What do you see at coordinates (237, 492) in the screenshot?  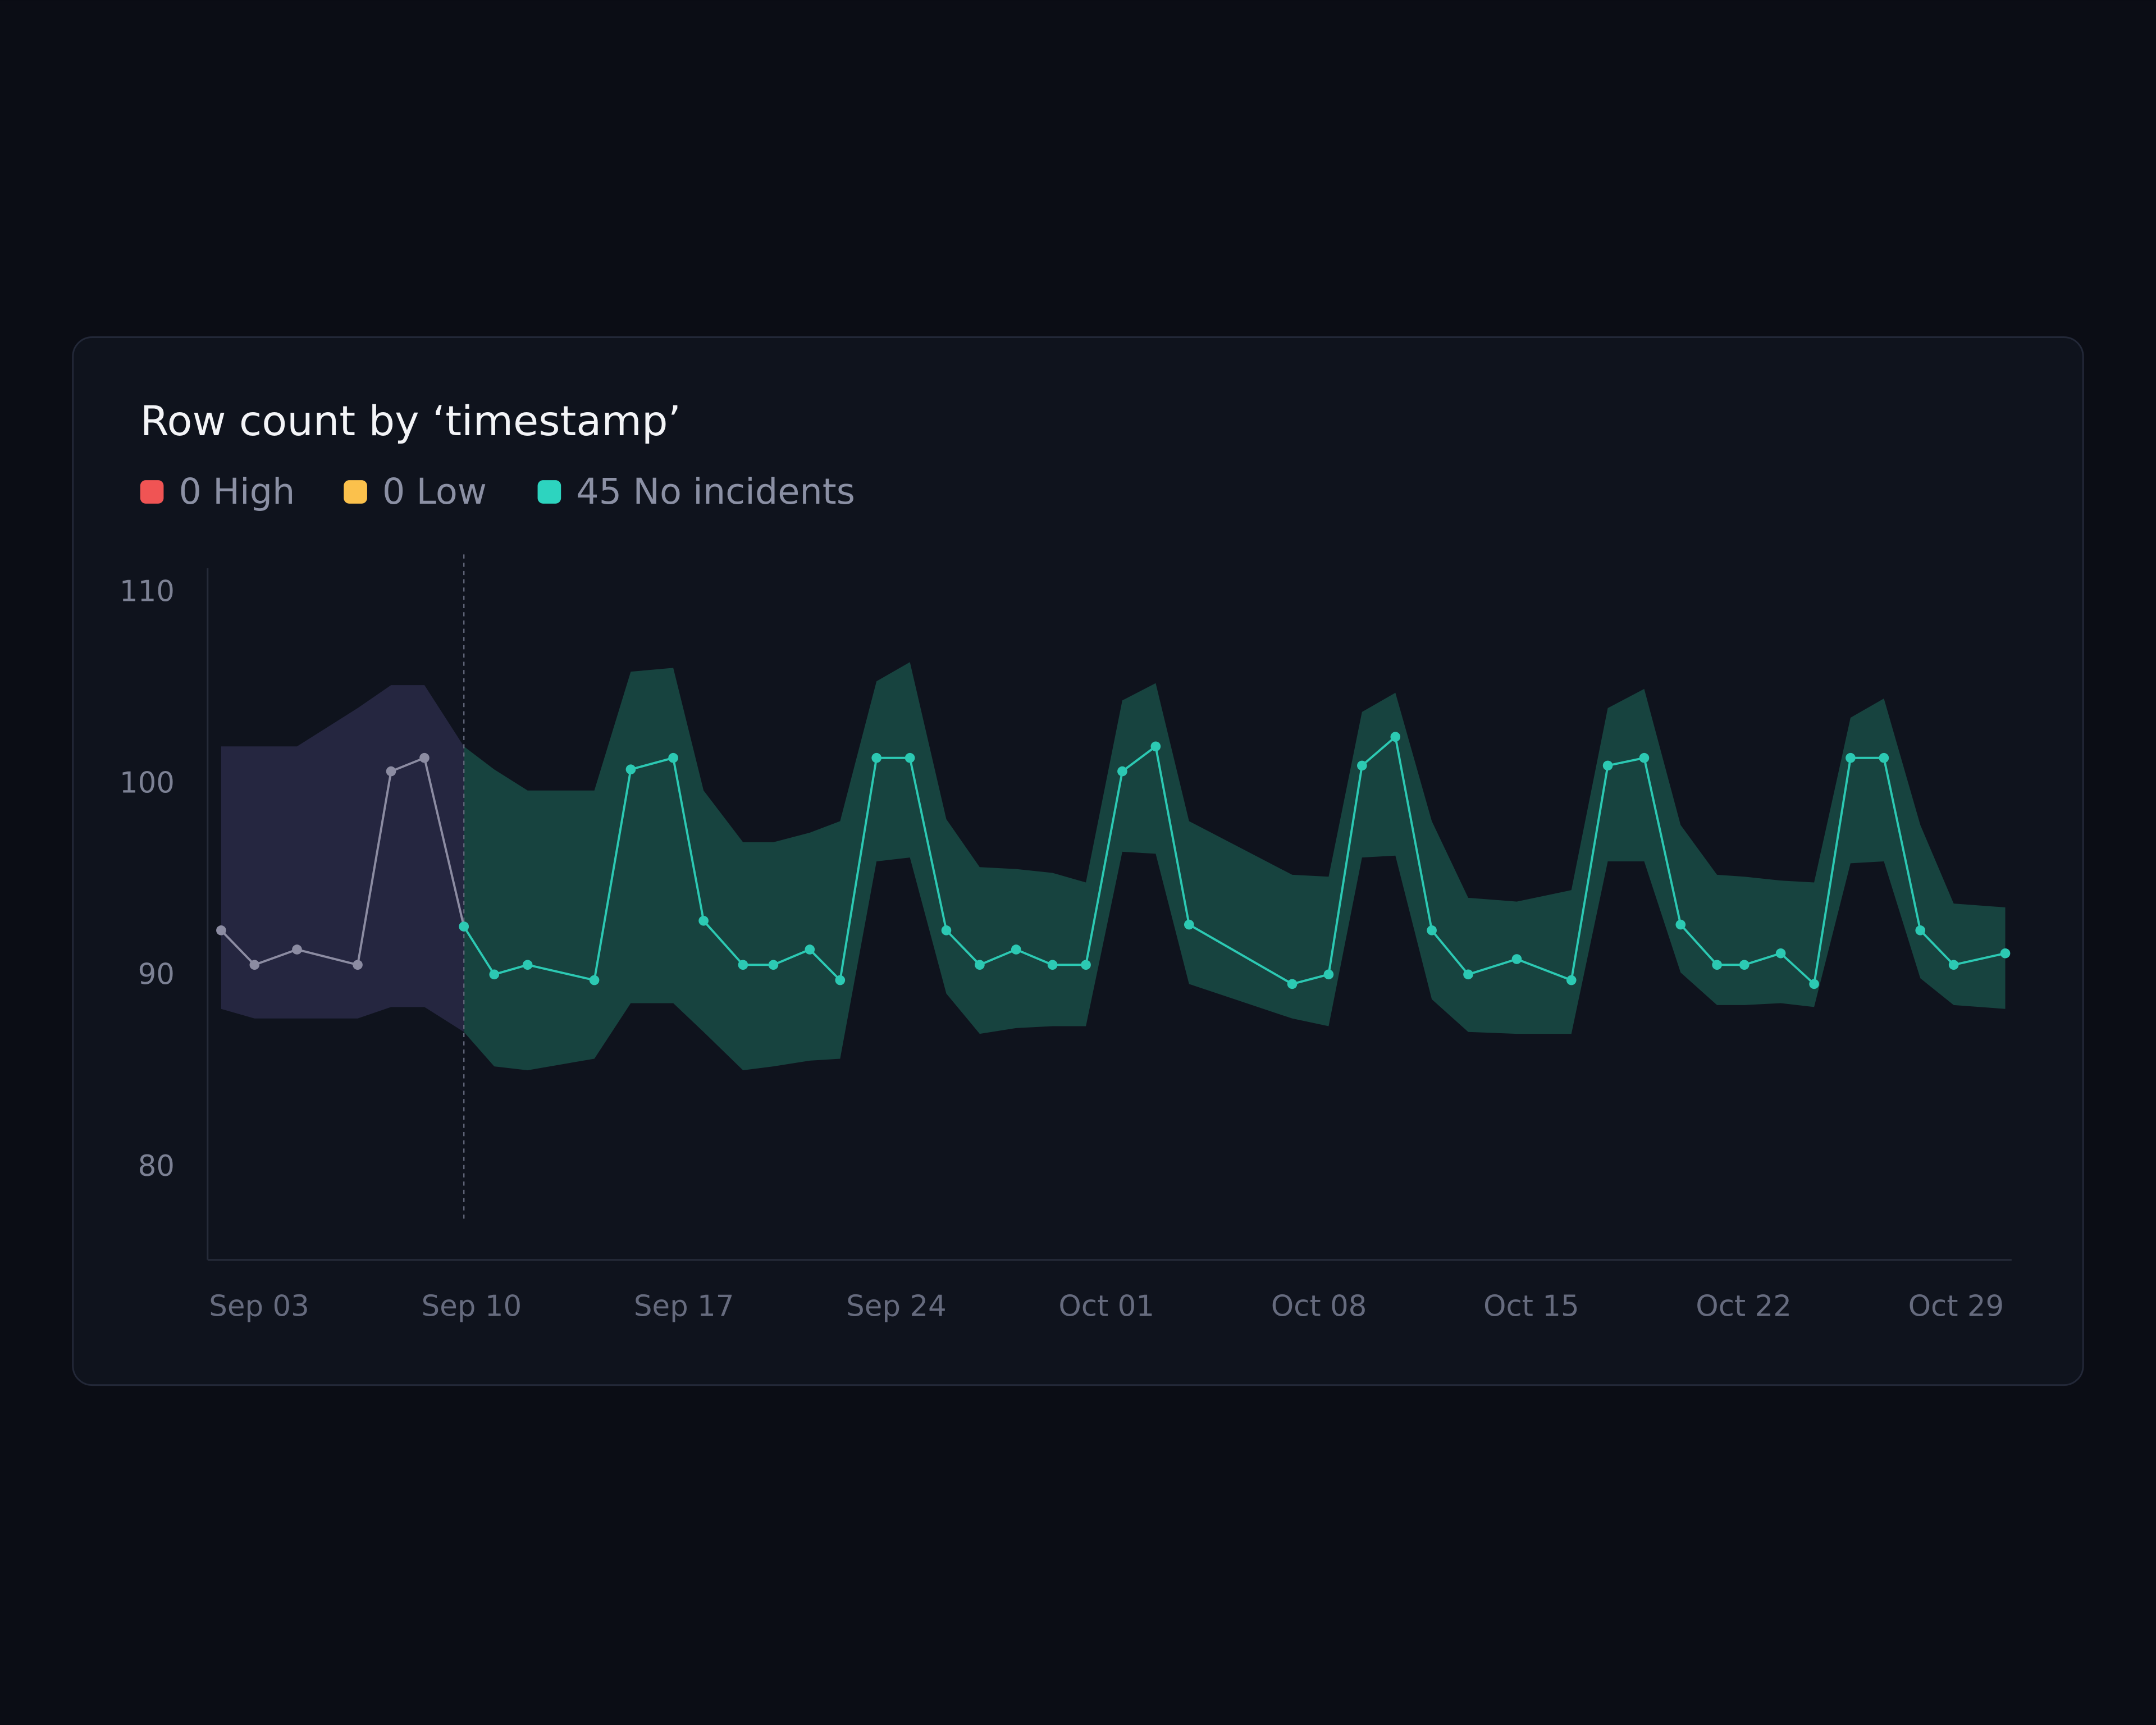 I see `legend-label: 0 High` at bounding box center [237, 492].